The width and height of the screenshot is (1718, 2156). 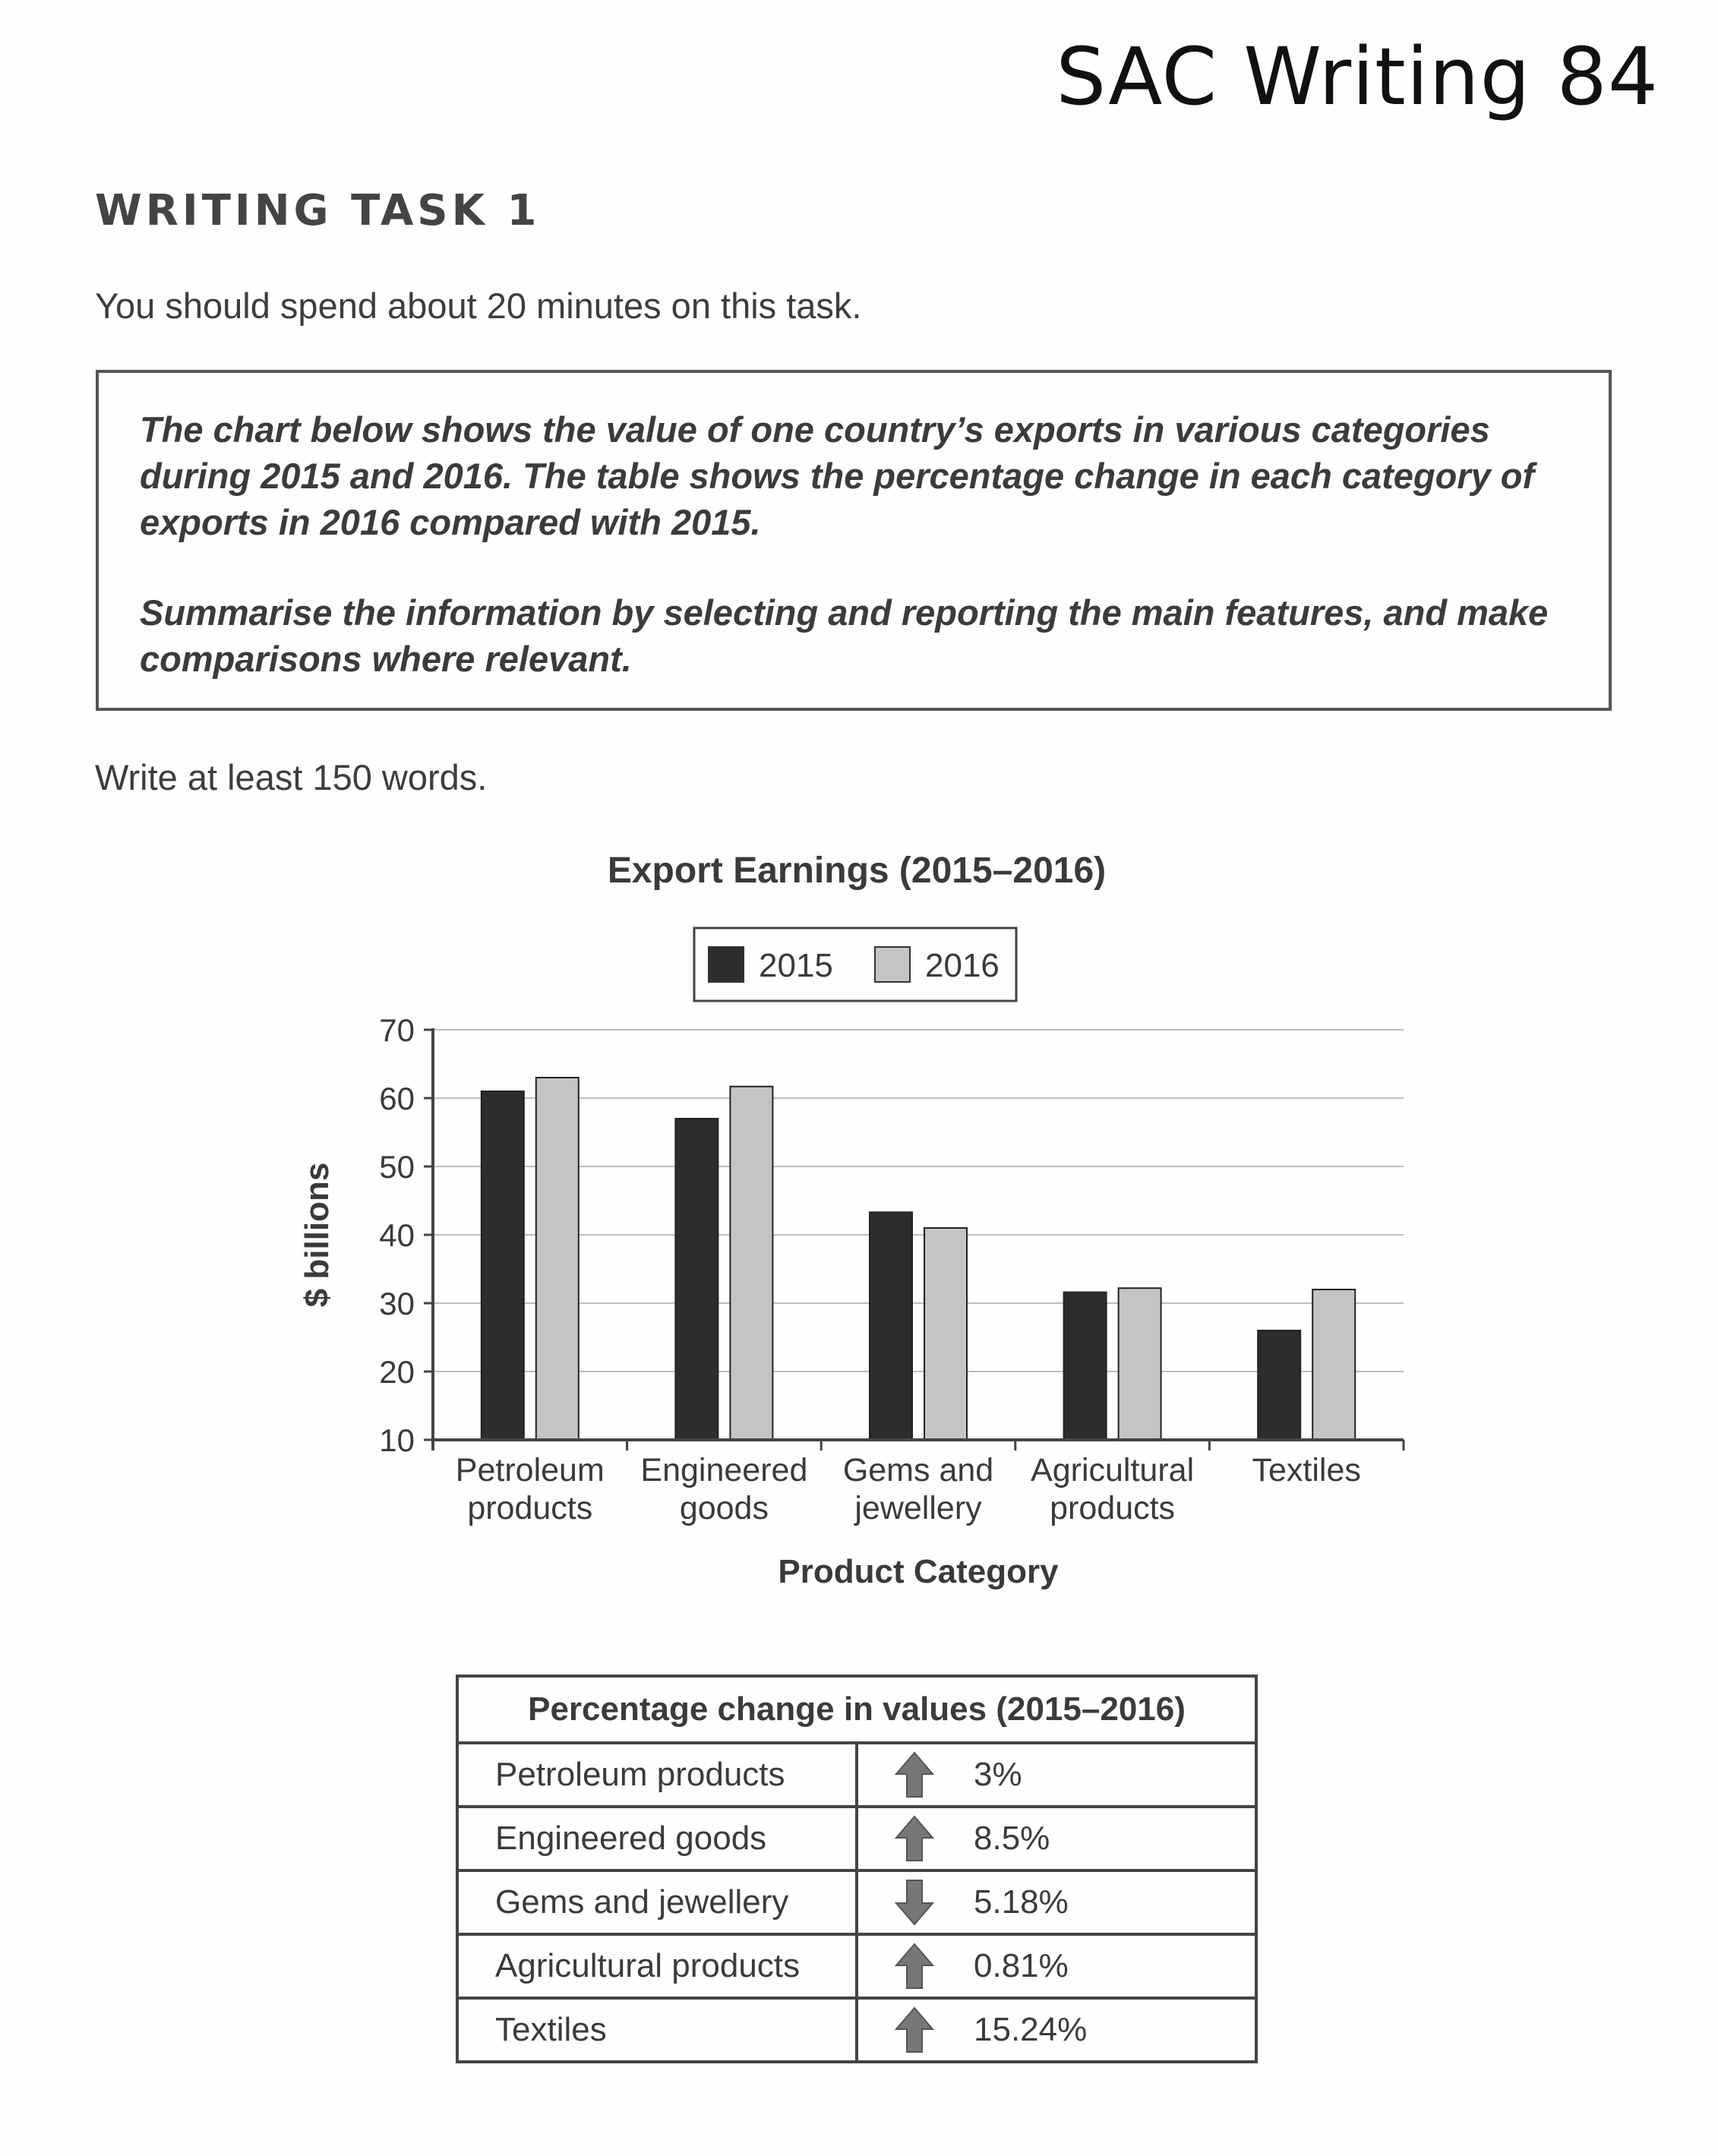 What do you see at coordinates (892, 964) in the screenshot?
I see `legend-swatch-2016` at bounding box center [892, 964].